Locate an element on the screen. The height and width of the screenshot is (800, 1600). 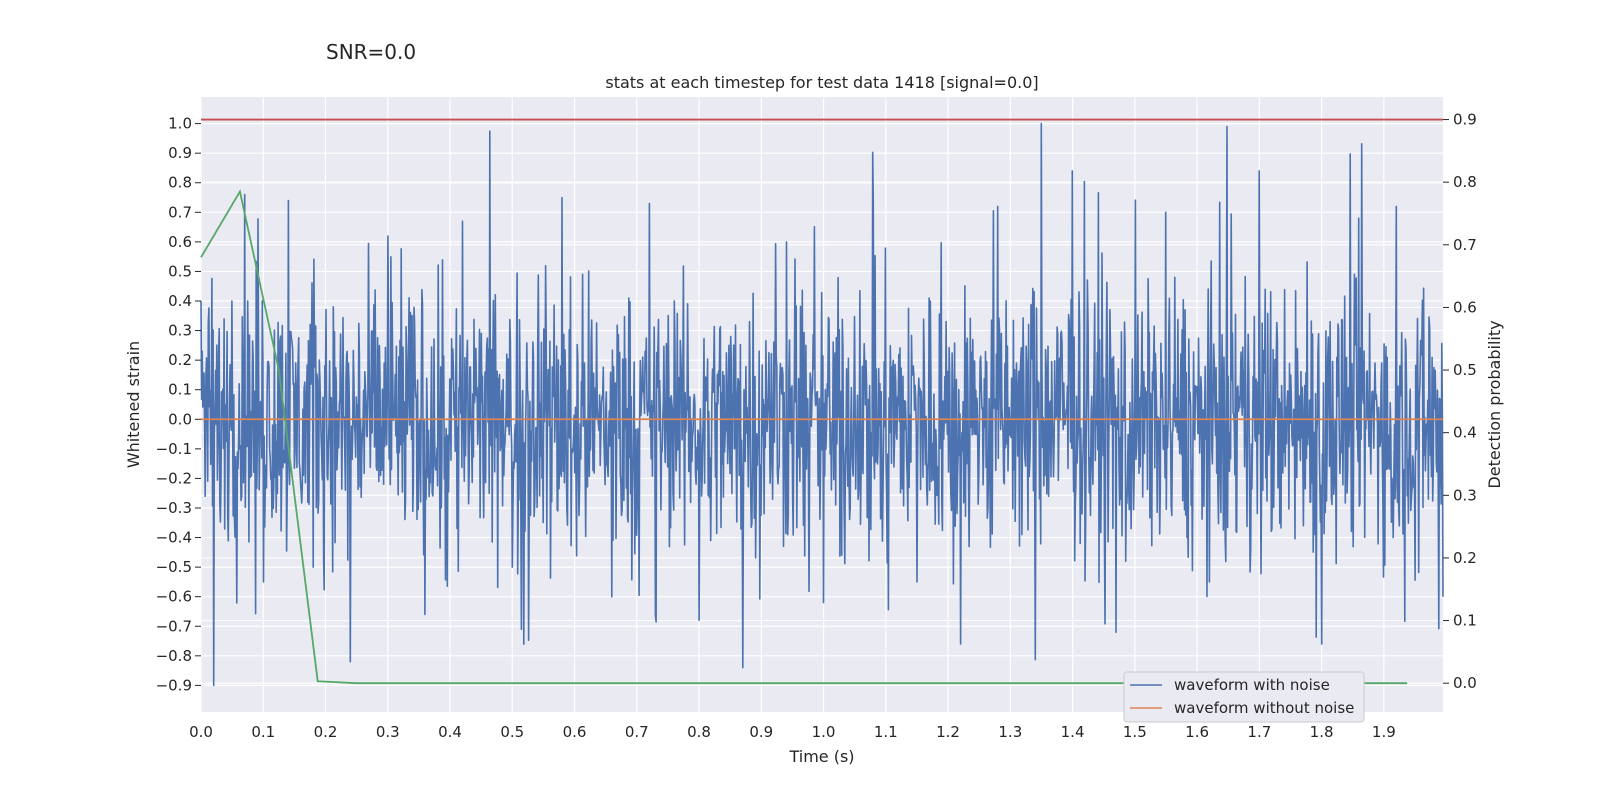
y-tick-label: 0.5 is located at coordinates (180, 271).